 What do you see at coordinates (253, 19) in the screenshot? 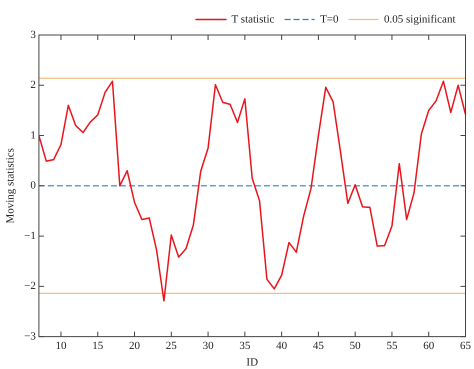
I see `legend-label: T statistic` at bounding box center [253, 19].